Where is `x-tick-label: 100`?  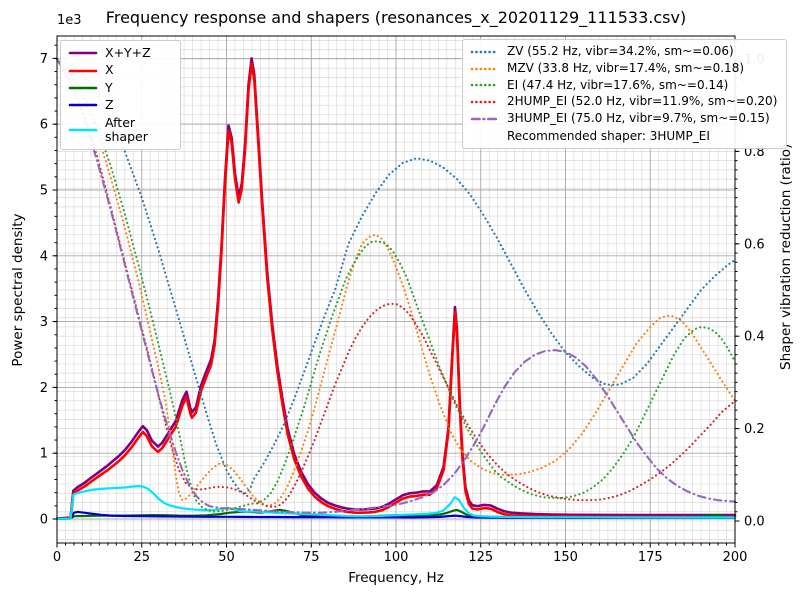
x-tick-label: 100 is located at coordinates (396, 557).